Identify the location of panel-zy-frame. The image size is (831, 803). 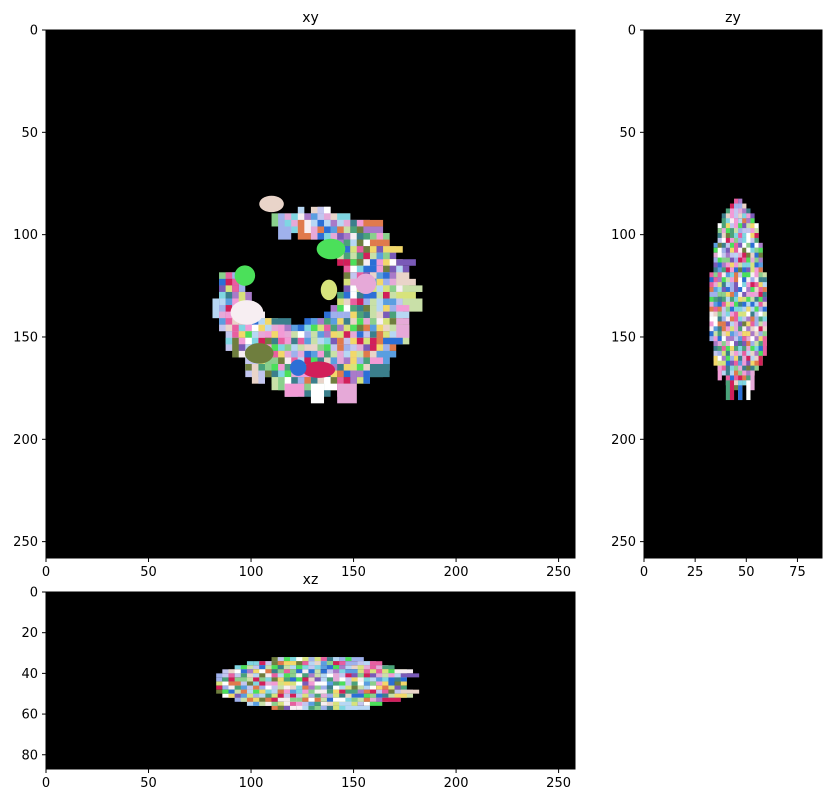
(733, 294).